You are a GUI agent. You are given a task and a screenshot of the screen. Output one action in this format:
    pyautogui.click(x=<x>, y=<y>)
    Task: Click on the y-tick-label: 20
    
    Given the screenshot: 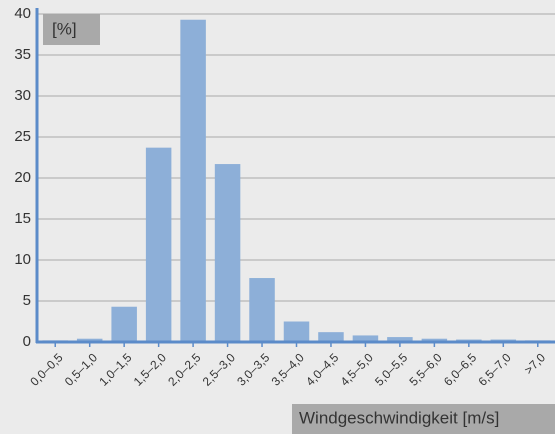 What is the action you would take?
    pyautogui.click(x=22, y=177)
    